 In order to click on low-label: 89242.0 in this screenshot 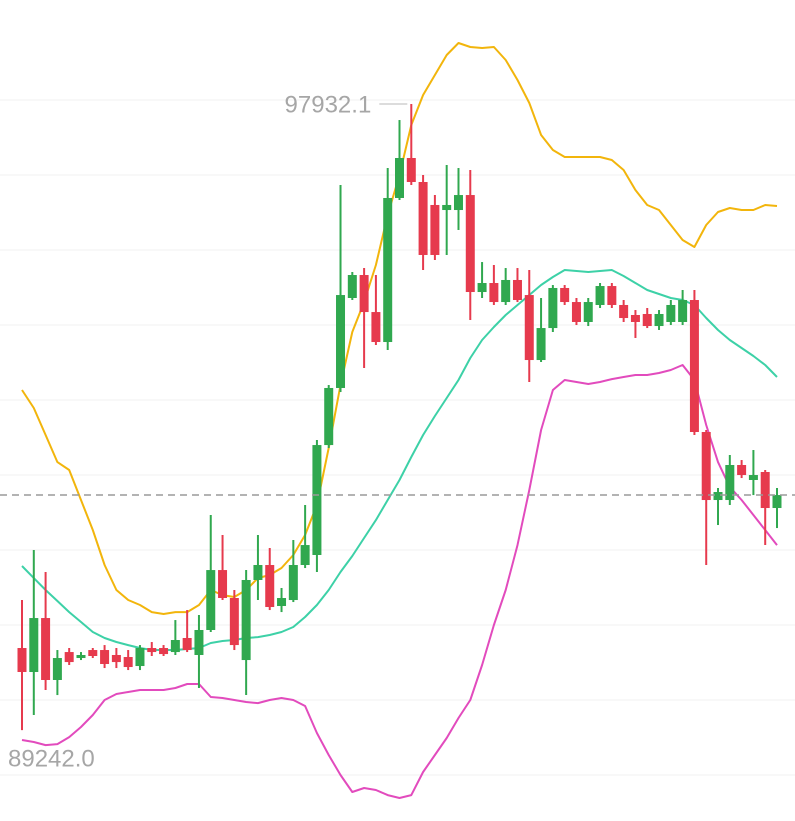, I will do `click(51, 758)`.